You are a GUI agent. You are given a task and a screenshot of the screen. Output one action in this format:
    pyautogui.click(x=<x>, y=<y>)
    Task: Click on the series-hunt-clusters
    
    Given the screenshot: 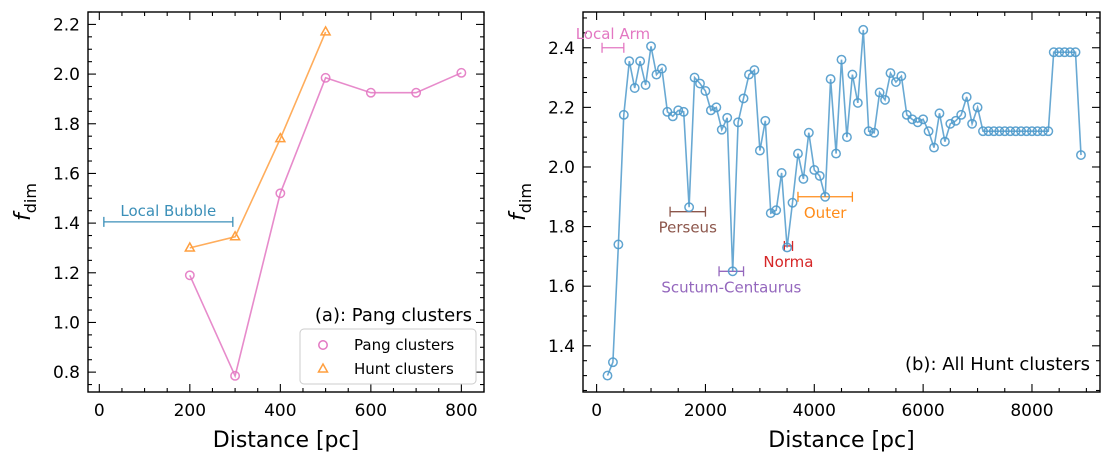 What is the action you would take?
    pyautogui.click(x=258, y=138)
    